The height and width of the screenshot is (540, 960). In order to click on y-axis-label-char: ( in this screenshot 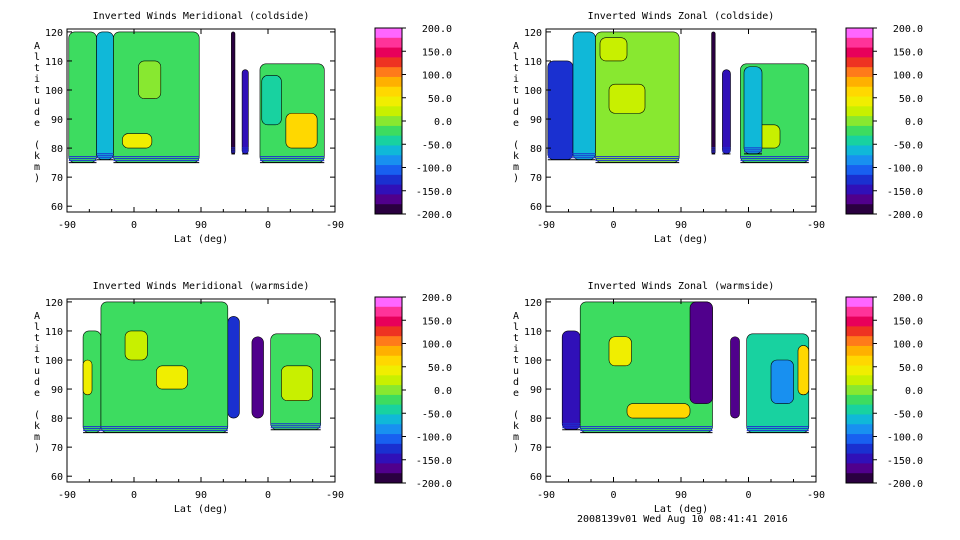, I will do `click(37, 145)`.